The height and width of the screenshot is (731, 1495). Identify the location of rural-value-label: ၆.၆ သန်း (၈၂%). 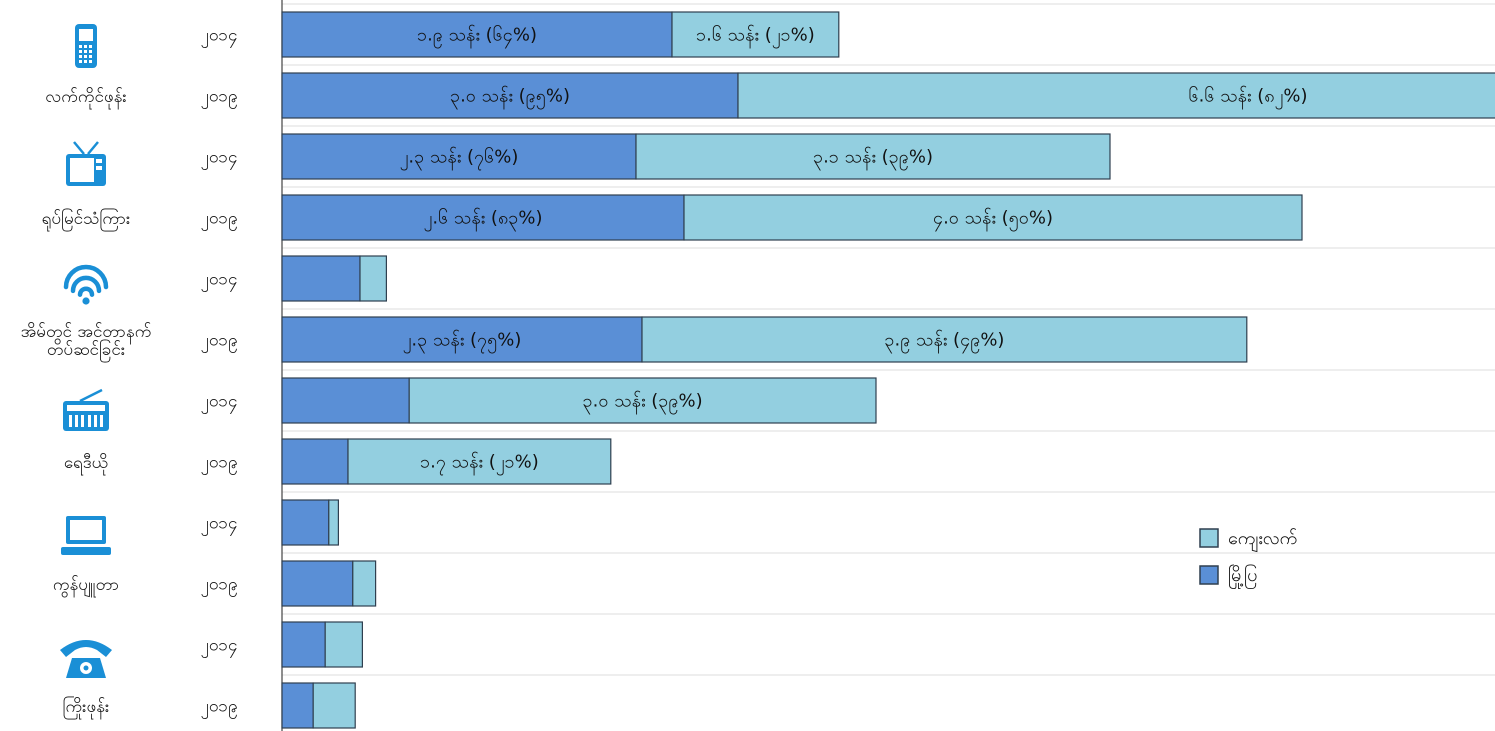
(1248, 98).